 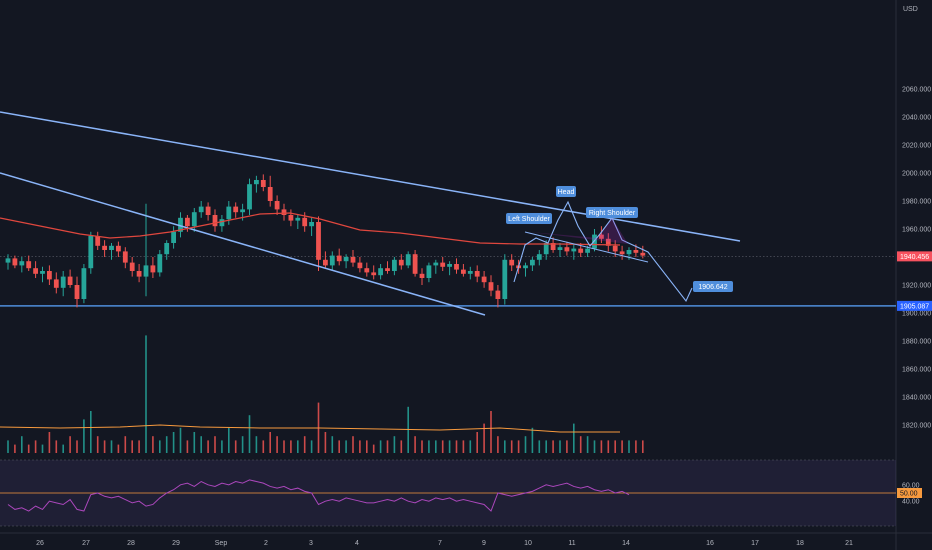 What do you see at coordinates (311, 543) in the screenshot?
I see `time-tick-label: 3` at bounding box center [311, 543].